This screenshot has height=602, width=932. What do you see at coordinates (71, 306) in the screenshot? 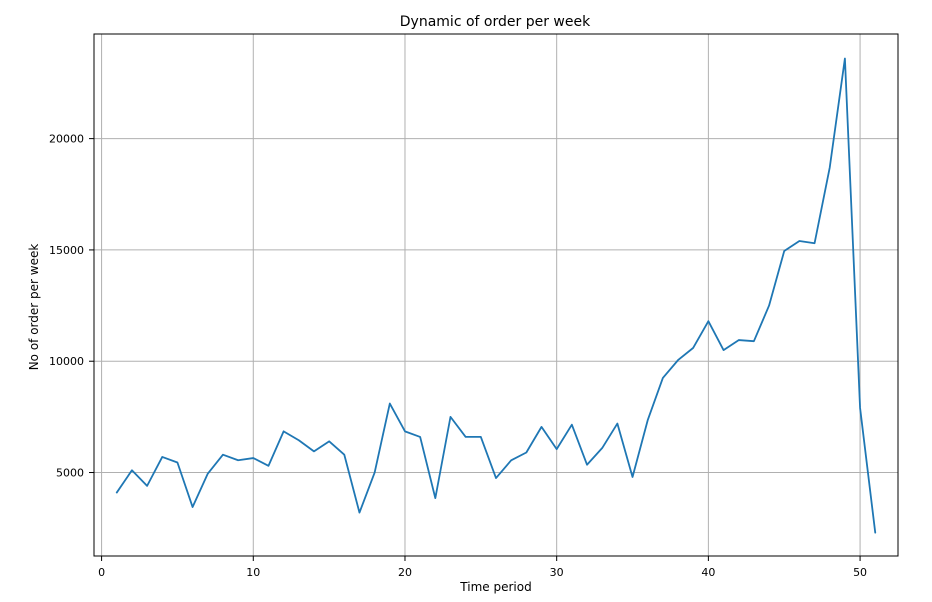
I see `y-axis-ticks: 5000 10000 15000 20000` at bounding box center [71, 306].